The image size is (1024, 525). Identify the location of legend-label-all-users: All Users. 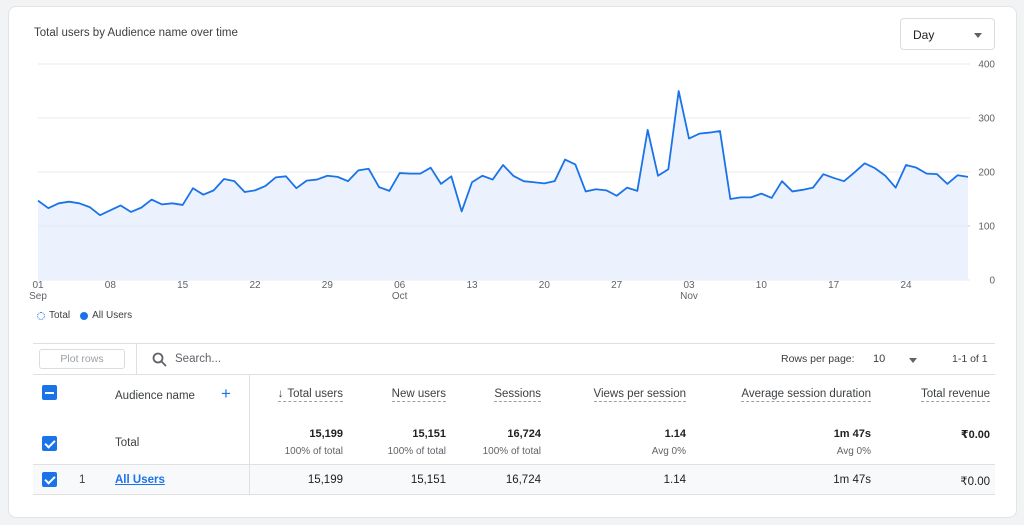
(112, 315).